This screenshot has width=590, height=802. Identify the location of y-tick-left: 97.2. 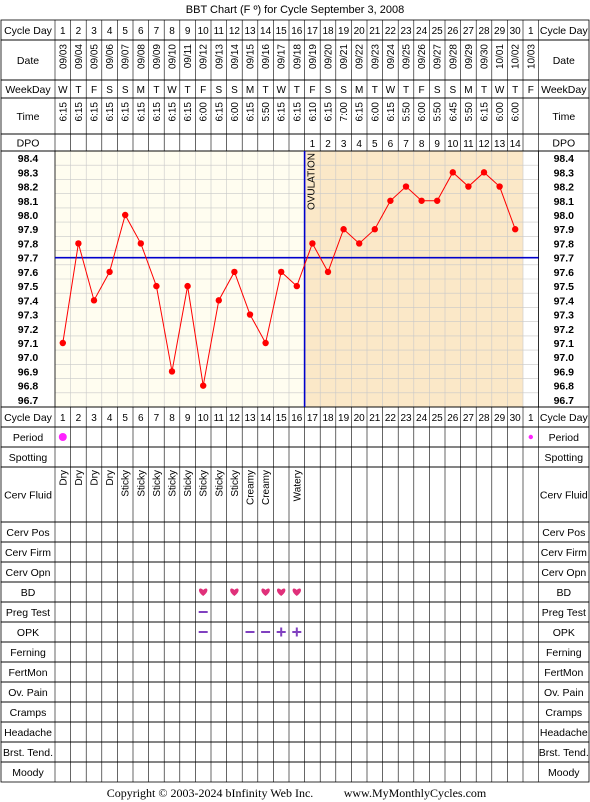
(28, 330).